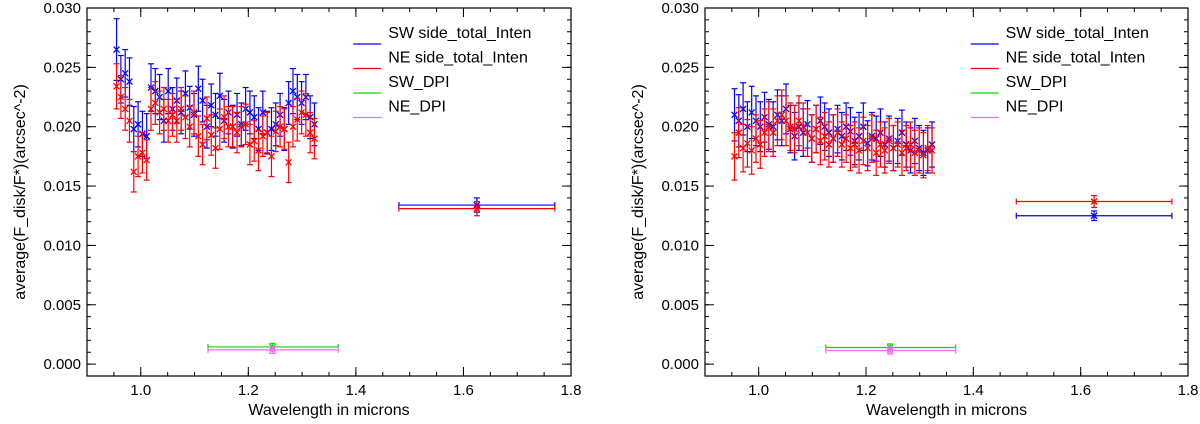 This screenshot has height=424, width=1200. I want to click on series-ne-side-total-inten-h-band-, so click(1094, 201).